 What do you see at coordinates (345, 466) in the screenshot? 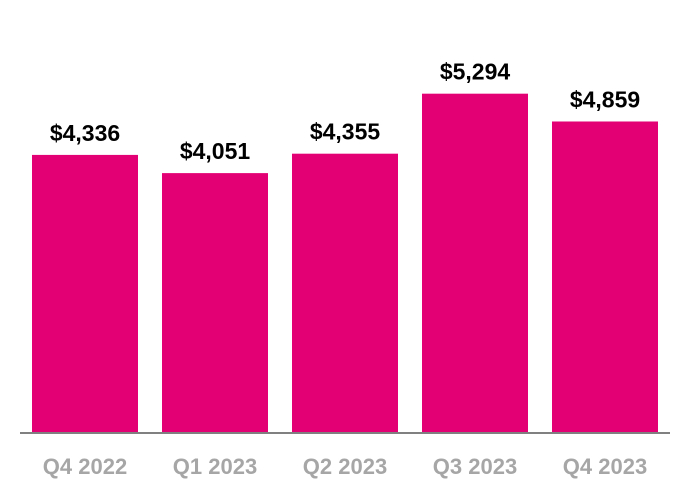
I see `x-tick-label: Q2 2023` at bounding box center [345, 466].